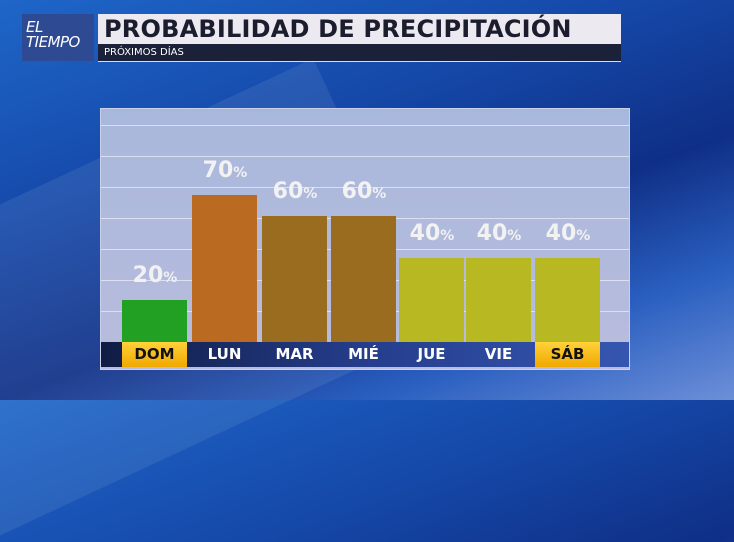 The image size is (734, 542). I want to click on bar-dom, so click(154, 321).